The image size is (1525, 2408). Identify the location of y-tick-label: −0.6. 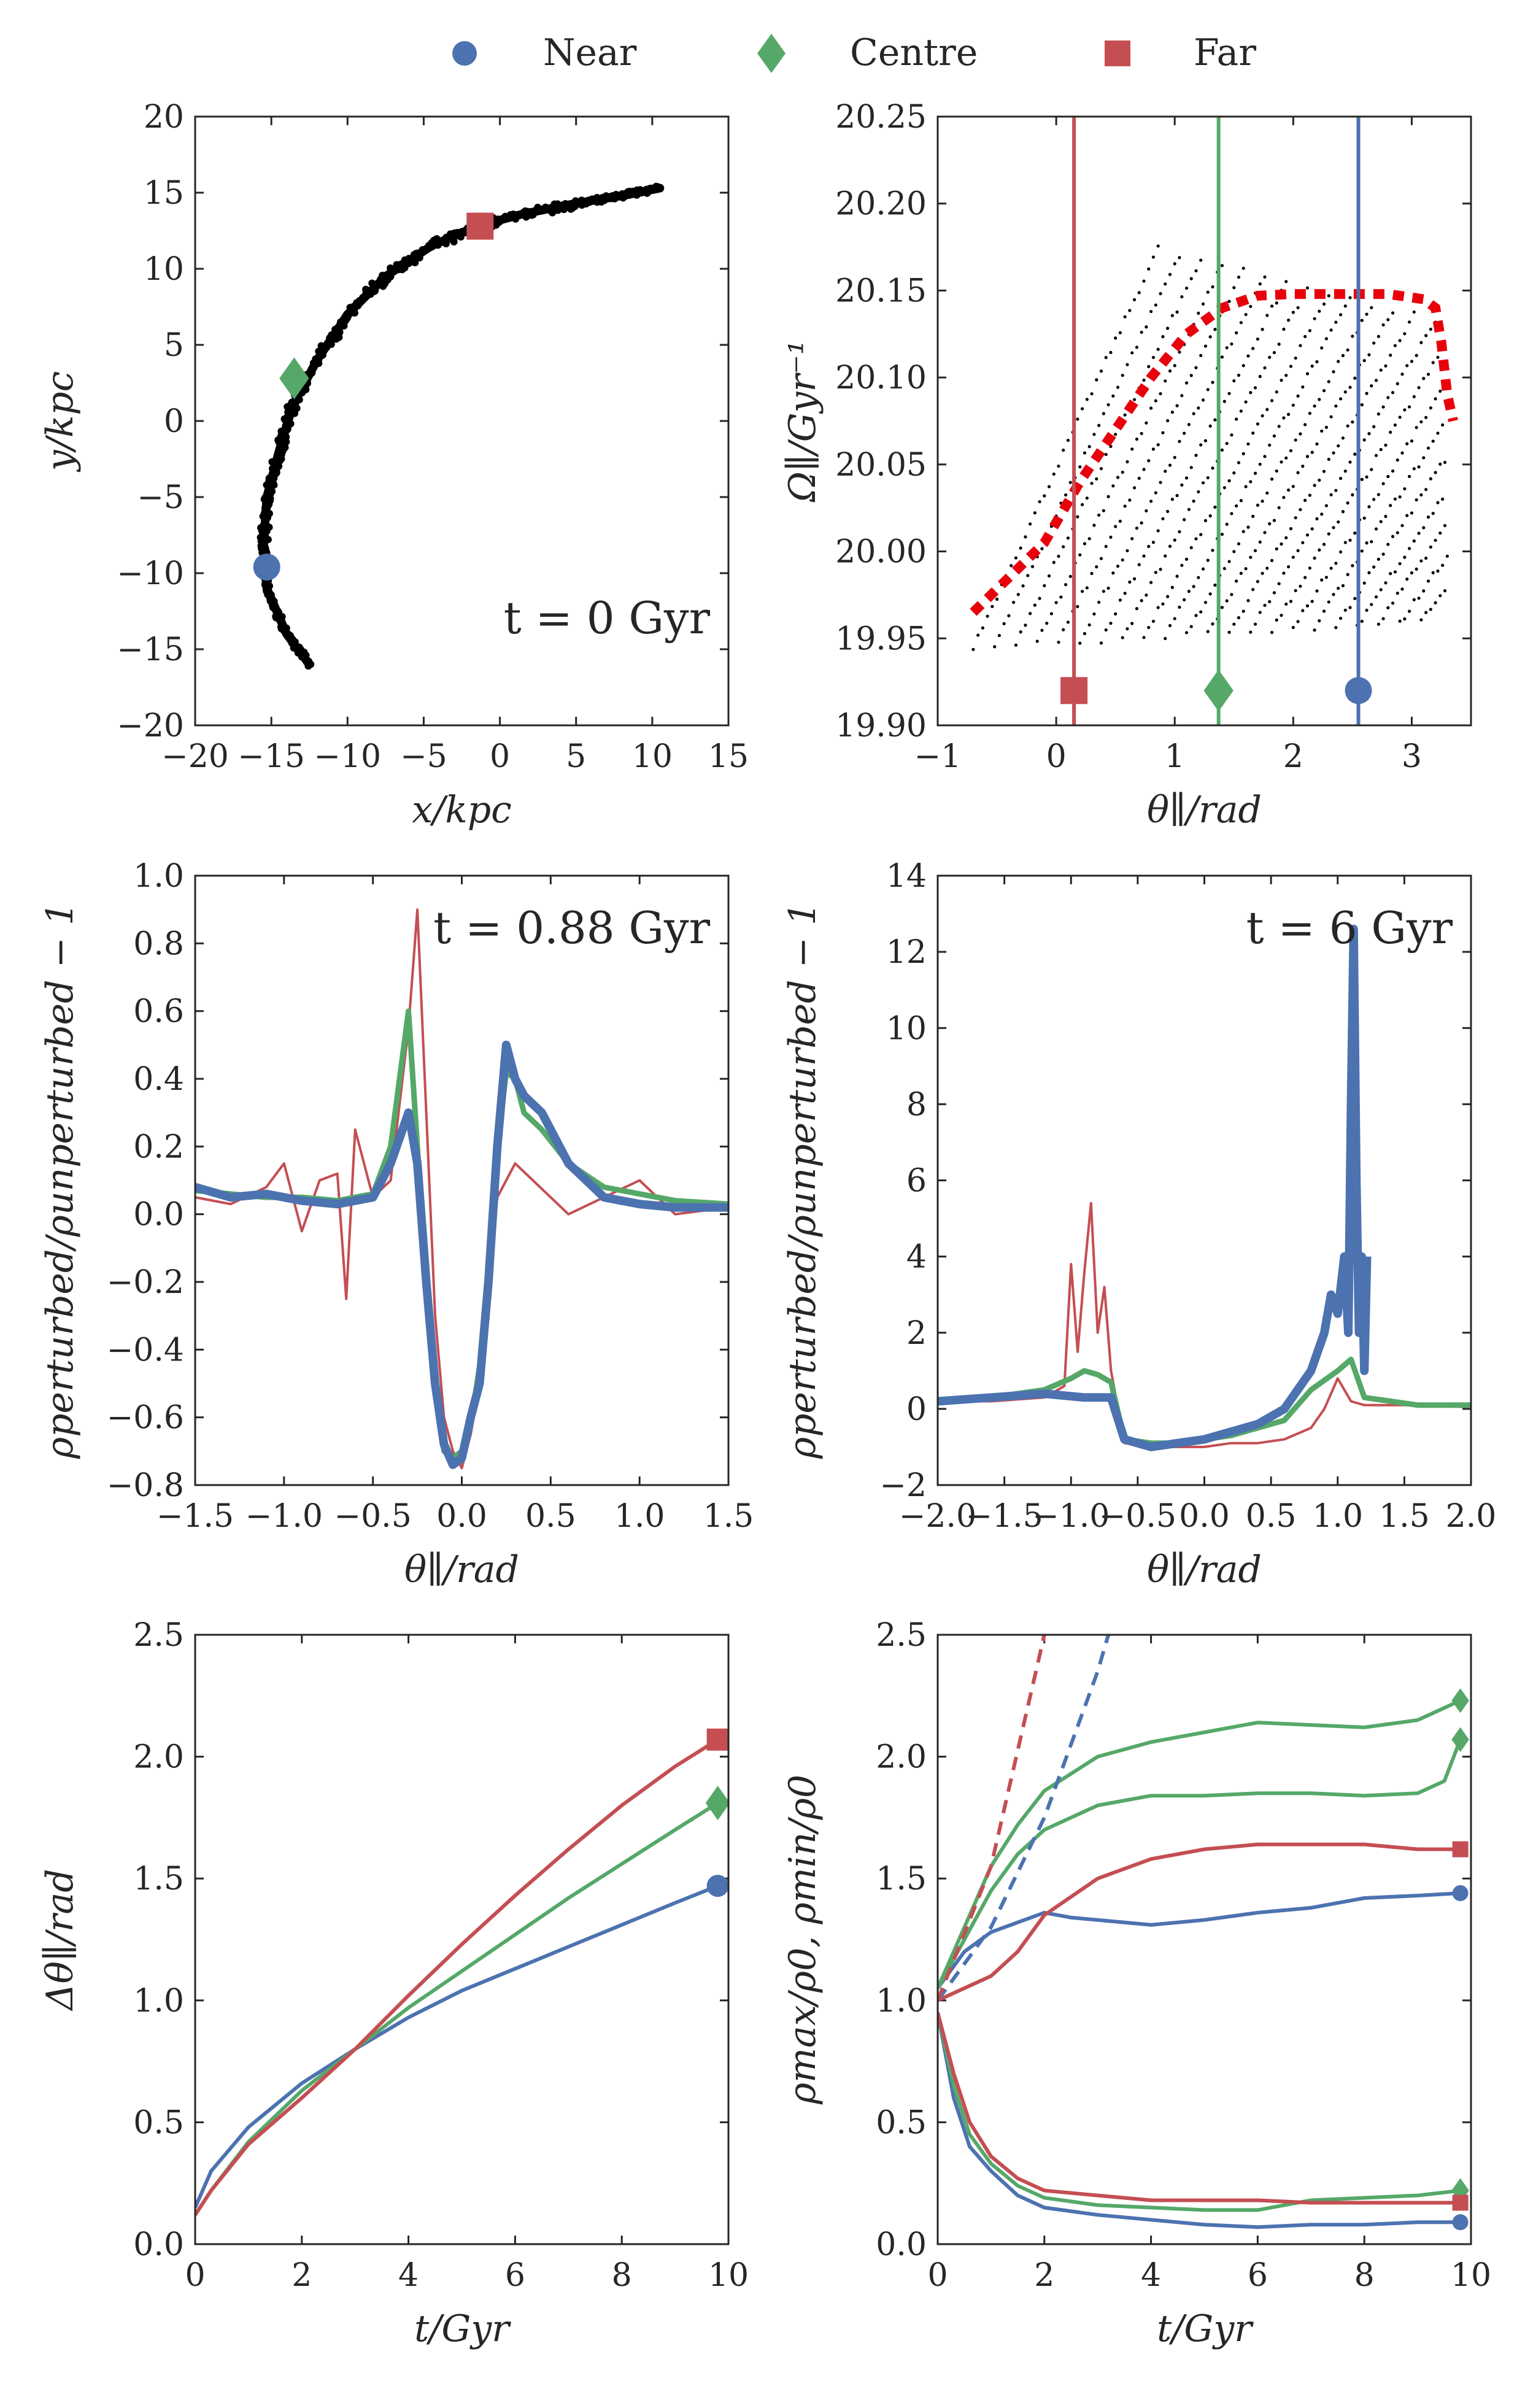
(145, 1418).